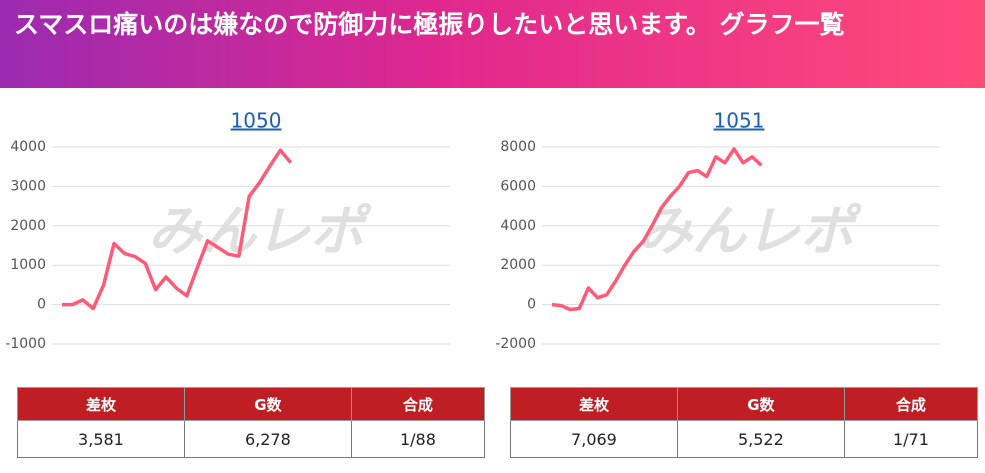  I want to click on y-tick-label: -2000, so click(515, 344).